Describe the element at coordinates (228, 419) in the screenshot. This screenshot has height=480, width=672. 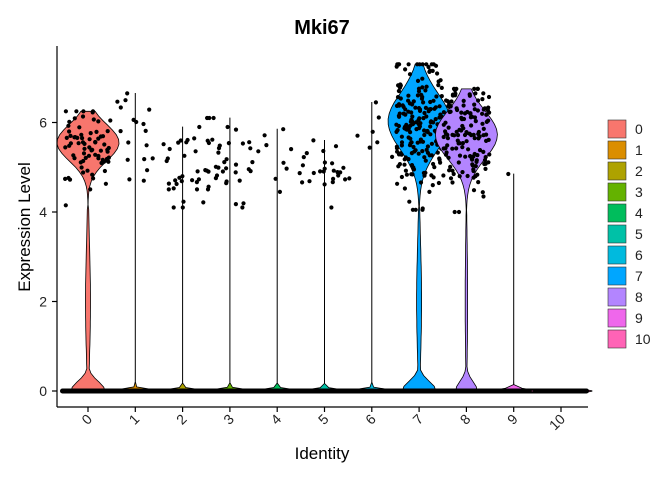
I see `x-tick-label: 3` at that location.